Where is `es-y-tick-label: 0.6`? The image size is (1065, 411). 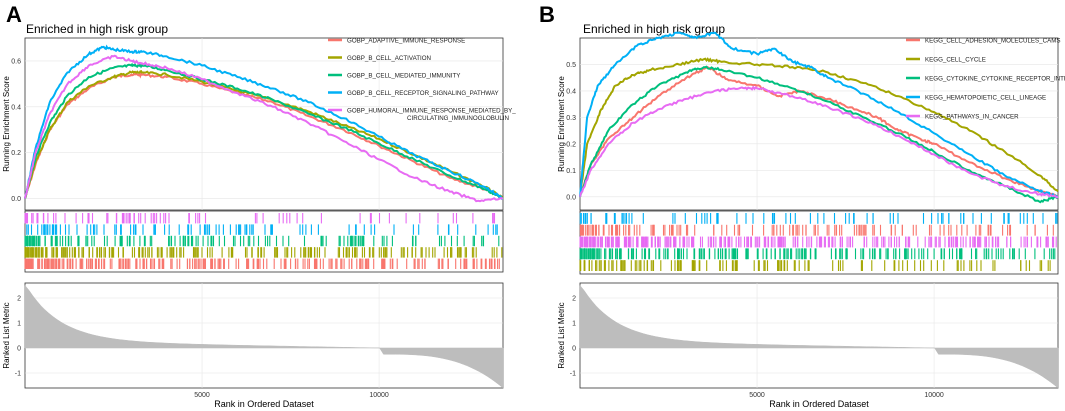
es-y-tick-label: 0.6 is located at coordinates (16, 61).